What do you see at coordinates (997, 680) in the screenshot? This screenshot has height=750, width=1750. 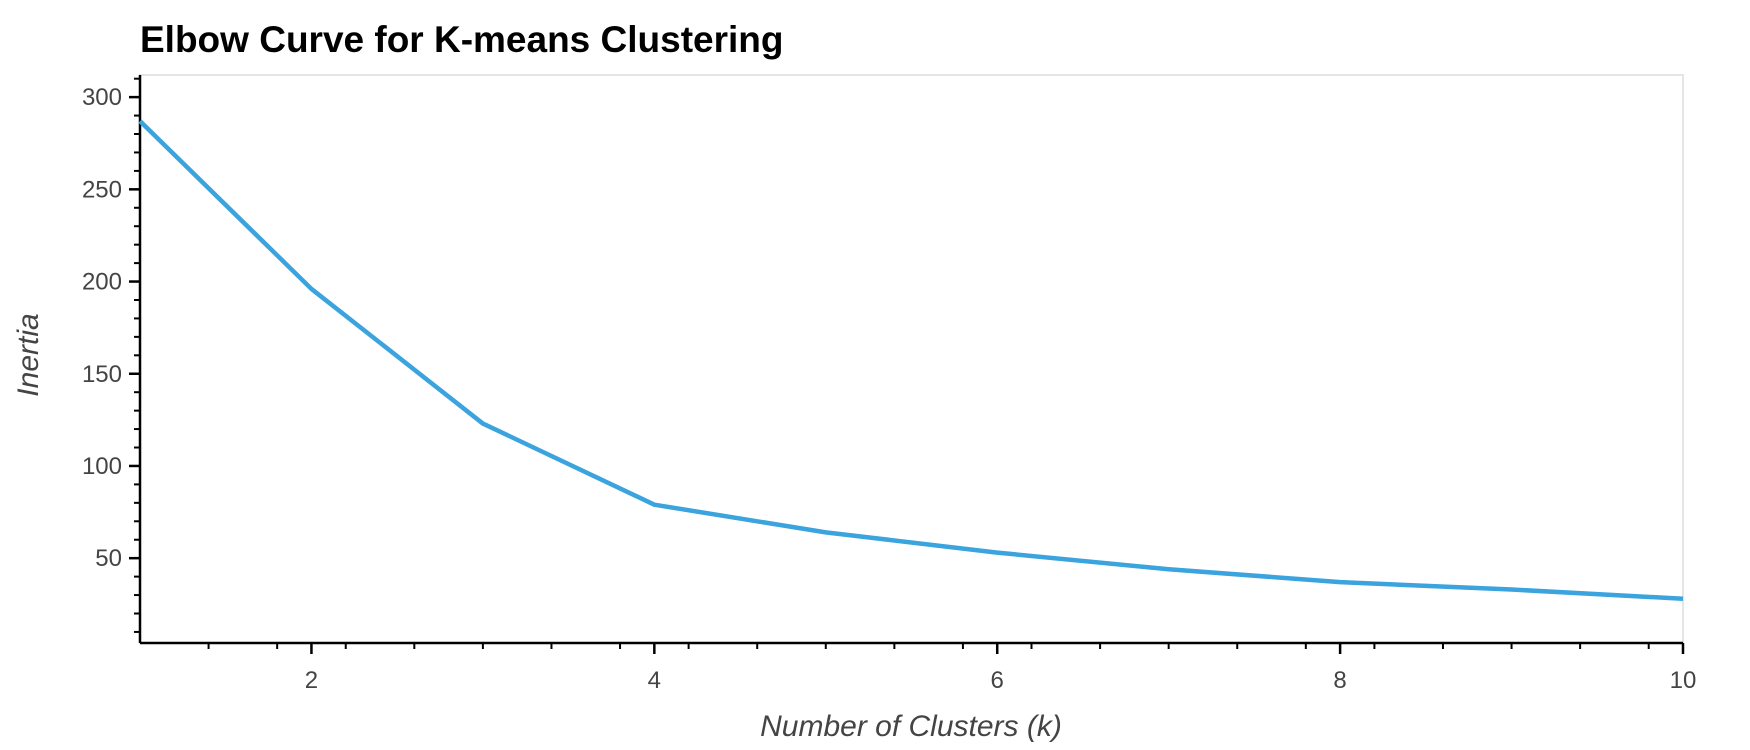 I see `x-tick-label: 6` at bounding box center [997, 680].